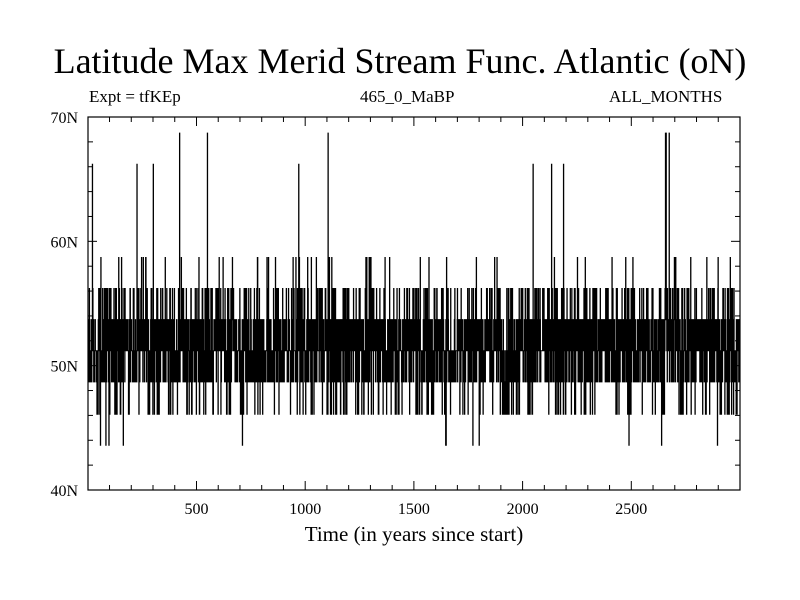  Describe the element at coordinates (523, 509) in the screenshot. I see `x-tick-label: 2000` at that location.